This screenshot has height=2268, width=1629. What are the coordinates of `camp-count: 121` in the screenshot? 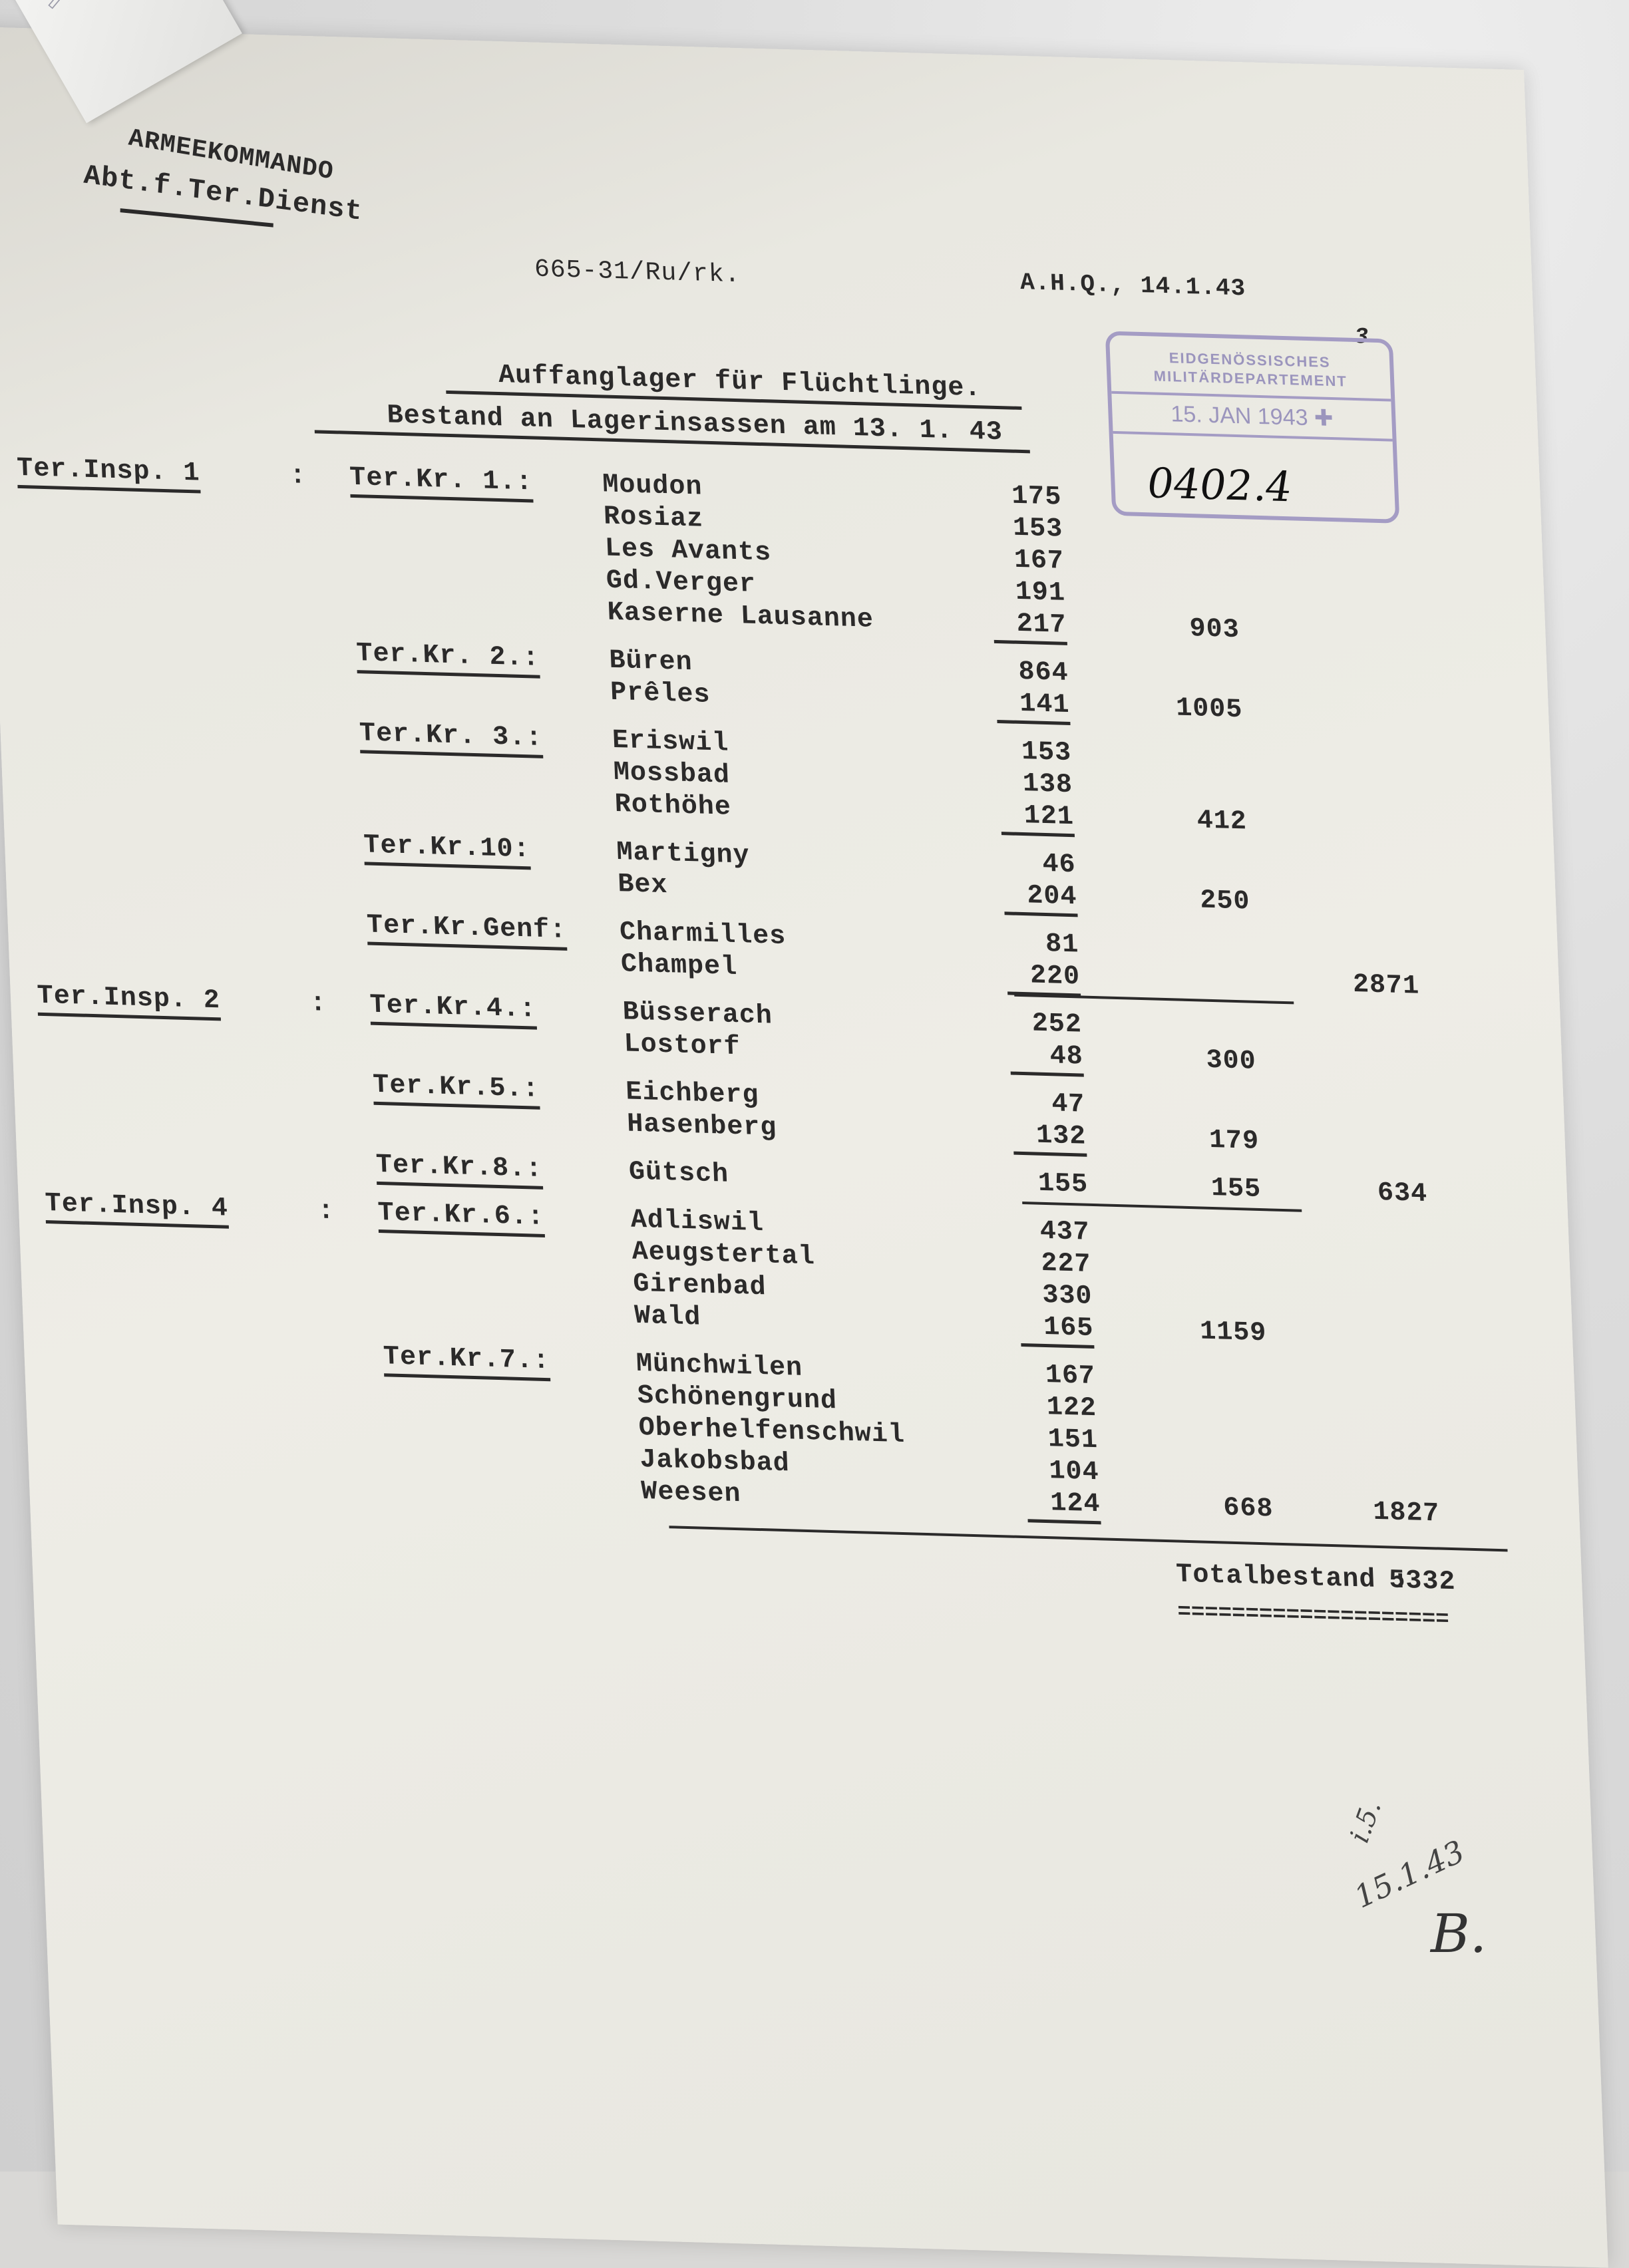 It's located at (1037, 819).